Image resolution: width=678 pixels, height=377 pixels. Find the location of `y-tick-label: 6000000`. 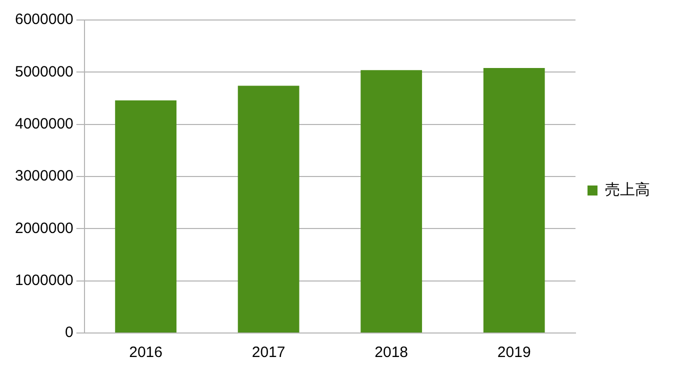

y-tick-label: 6000000 is located at coordinates (44, 19).